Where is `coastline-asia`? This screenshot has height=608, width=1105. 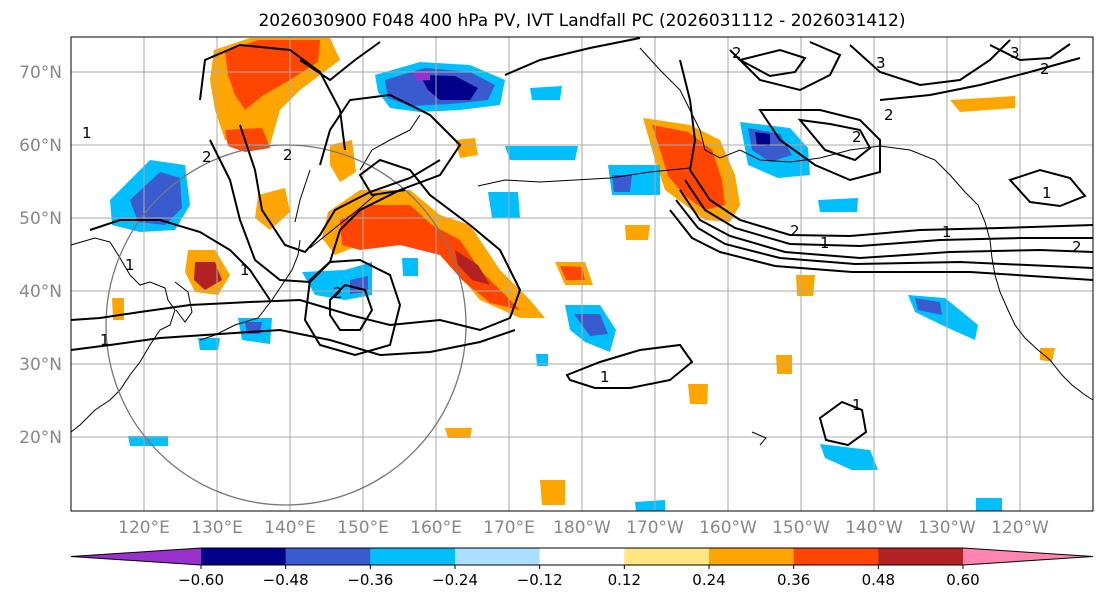
coastline-asia is located at coordinates (123, 335).